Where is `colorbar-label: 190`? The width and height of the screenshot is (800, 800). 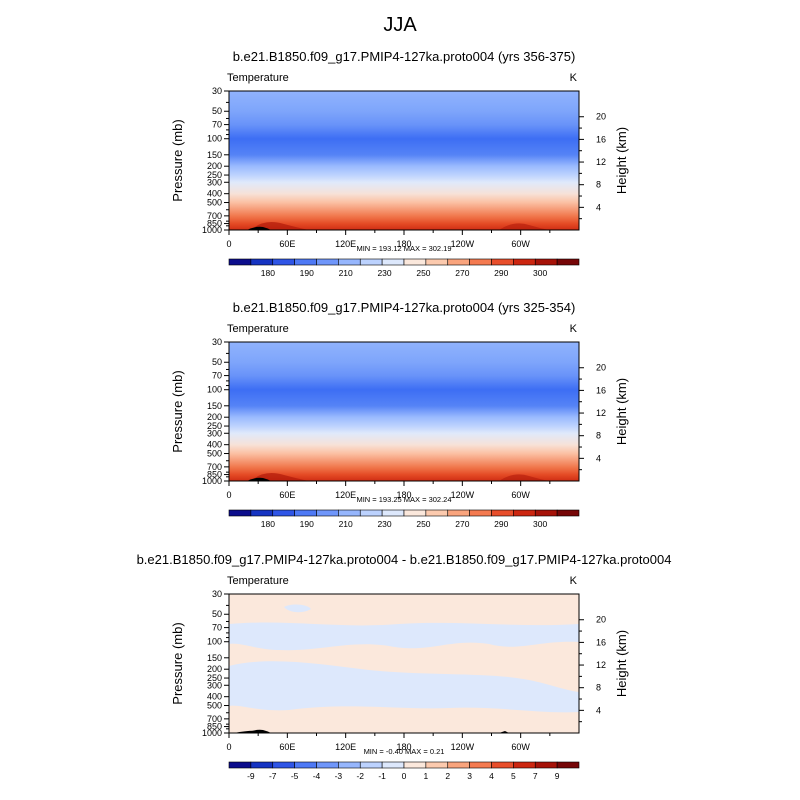
colorbar-label: 190 is located at coordinates (307, 273).